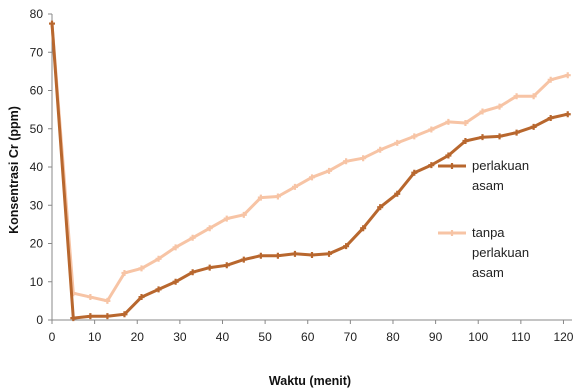  Describe the element at coordinates (393, 337) in the screenshot. I see `x-tick-label: 80` at that location.